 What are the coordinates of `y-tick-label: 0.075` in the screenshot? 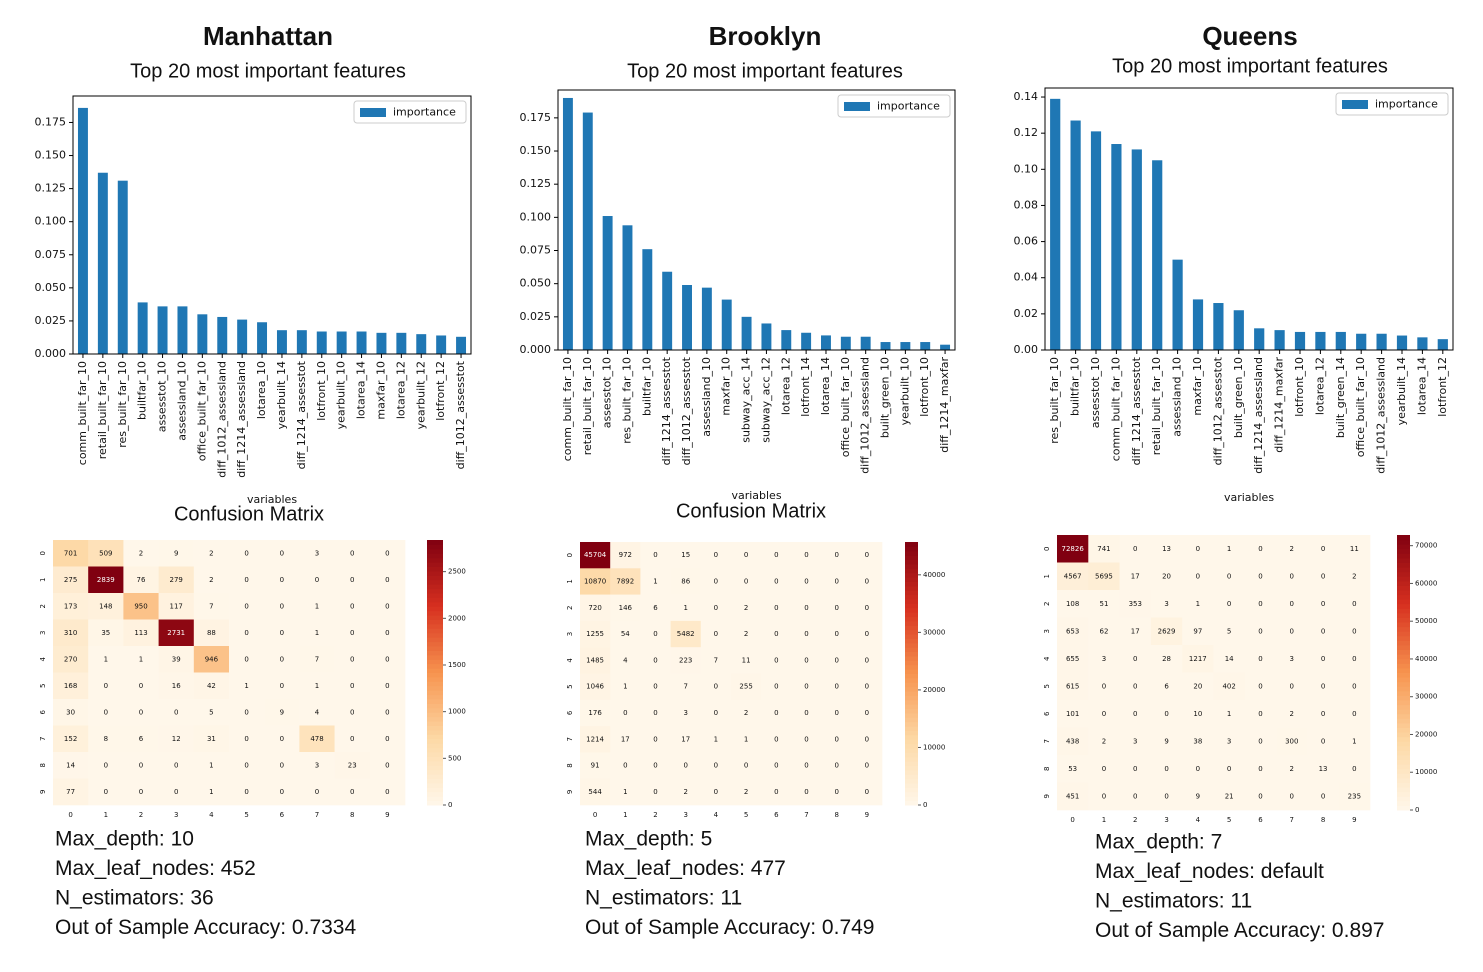 It's located at (536, 250).